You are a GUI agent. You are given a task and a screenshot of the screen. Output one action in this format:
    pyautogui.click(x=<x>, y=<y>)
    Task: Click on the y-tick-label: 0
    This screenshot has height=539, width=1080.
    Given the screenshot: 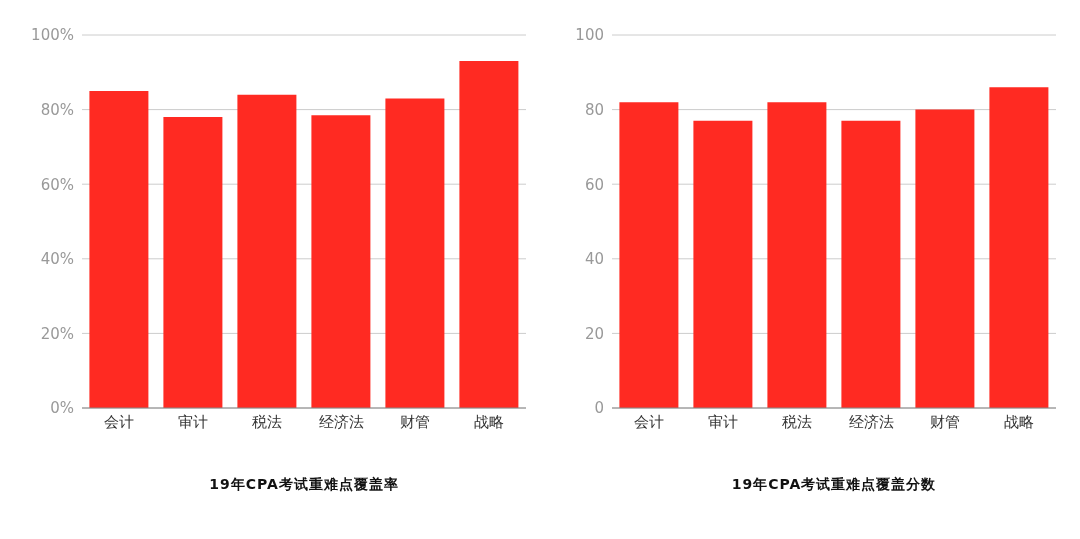 What is the action you would take?
    pyautogui.click(x=599, y=408)
    